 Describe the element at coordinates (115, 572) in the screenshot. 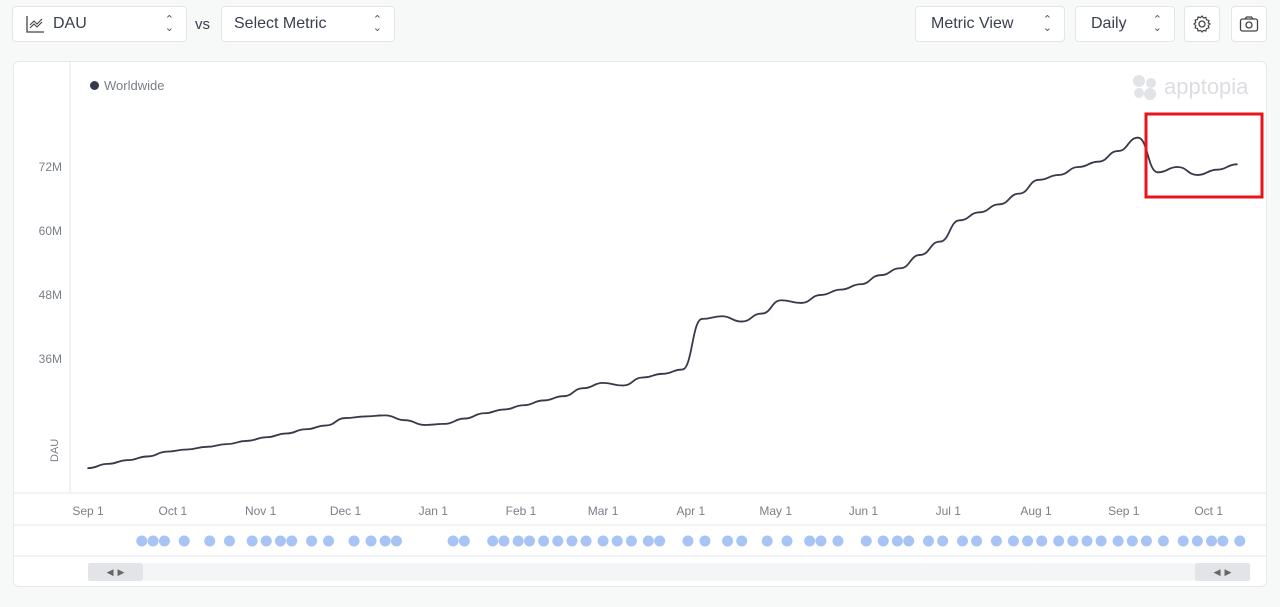

I see `range-handle-left: ◀ ▶` at that location.